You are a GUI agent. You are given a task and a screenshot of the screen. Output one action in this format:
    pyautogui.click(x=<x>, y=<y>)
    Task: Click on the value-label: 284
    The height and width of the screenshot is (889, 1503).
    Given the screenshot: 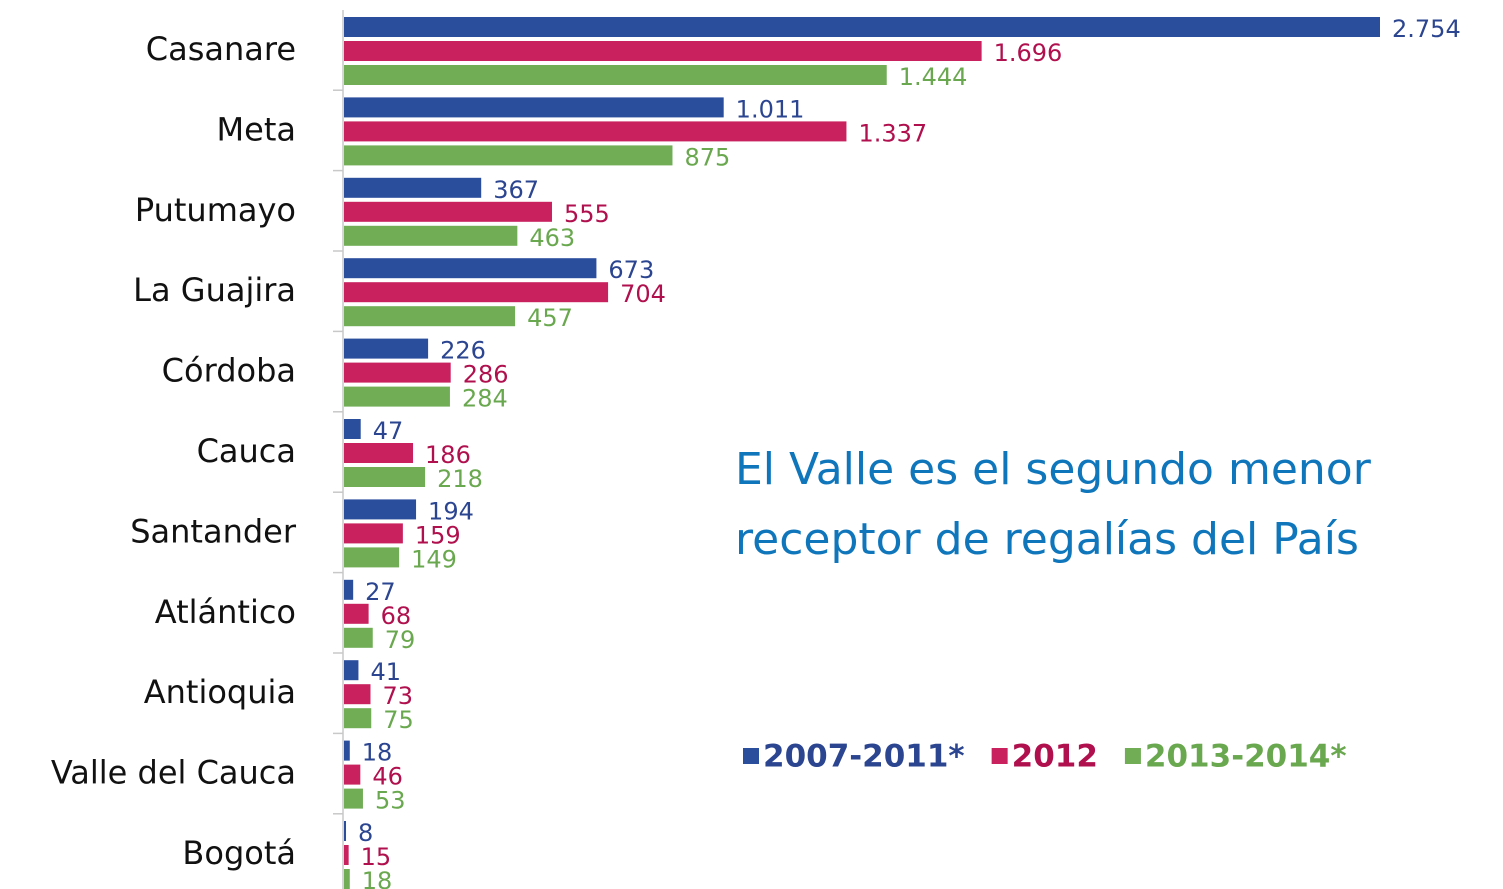 What is the action you would take?
    pyautogui.click(x=485, y=399)
    